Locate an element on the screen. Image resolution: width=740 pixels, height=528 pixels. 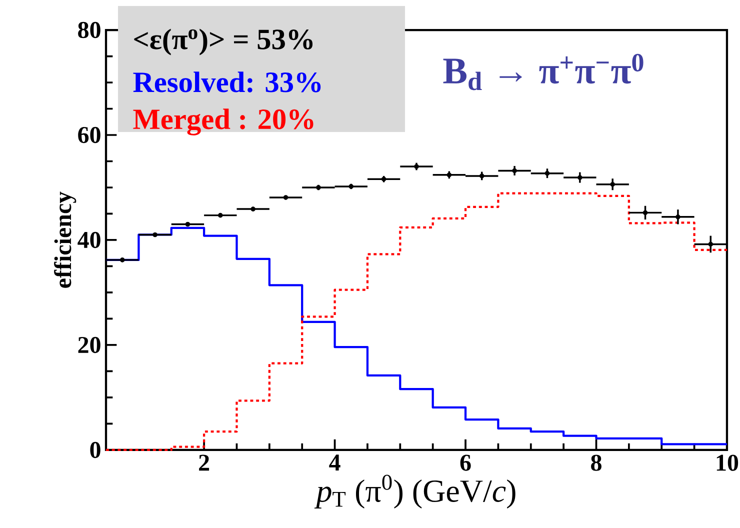
x-tick-label: 8 is located at coordinates (596, 462).